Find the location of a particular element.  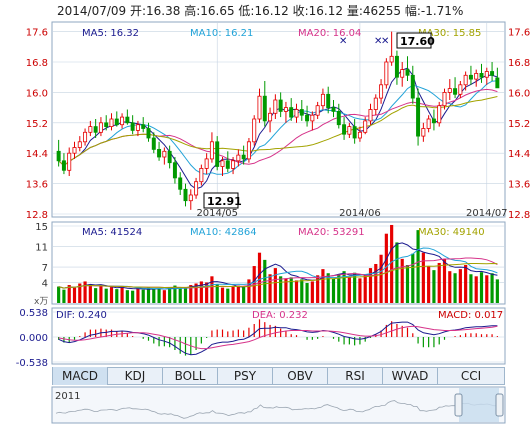

tab-boll: BOLL is located at coordinates (190, 376).